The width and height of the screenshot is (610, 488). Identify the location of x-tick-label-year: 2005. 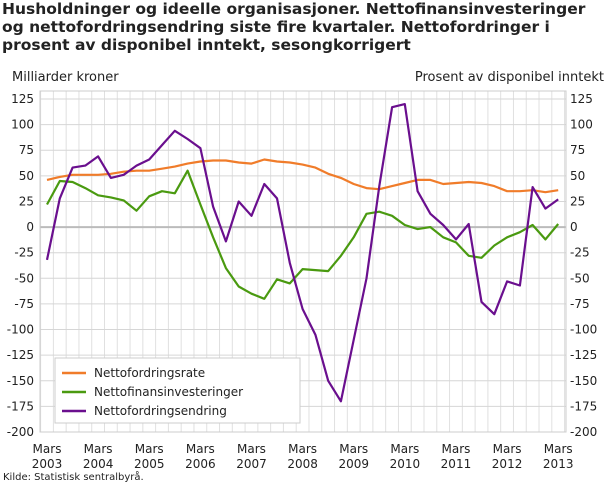
(149, 464).